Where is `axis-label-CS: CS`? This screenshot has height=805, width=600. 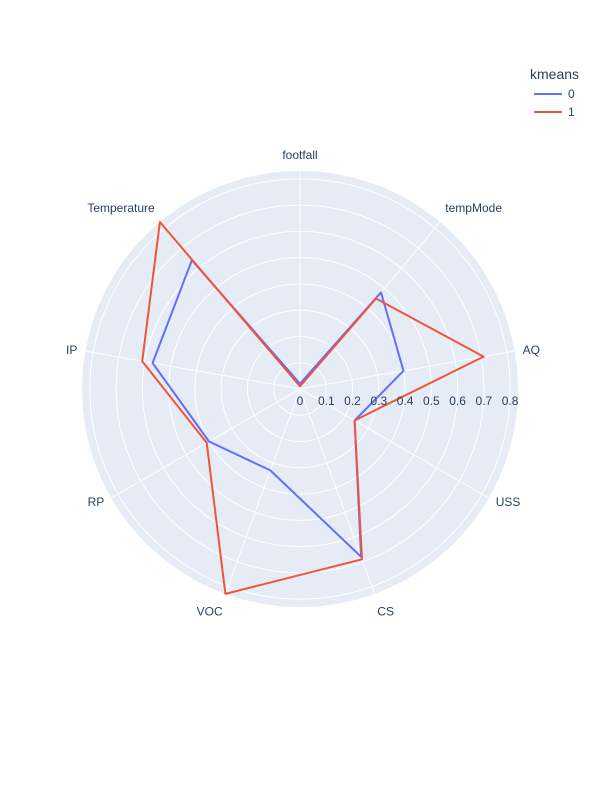 axis-label-CS: CS is located at coordinates (385, 611).